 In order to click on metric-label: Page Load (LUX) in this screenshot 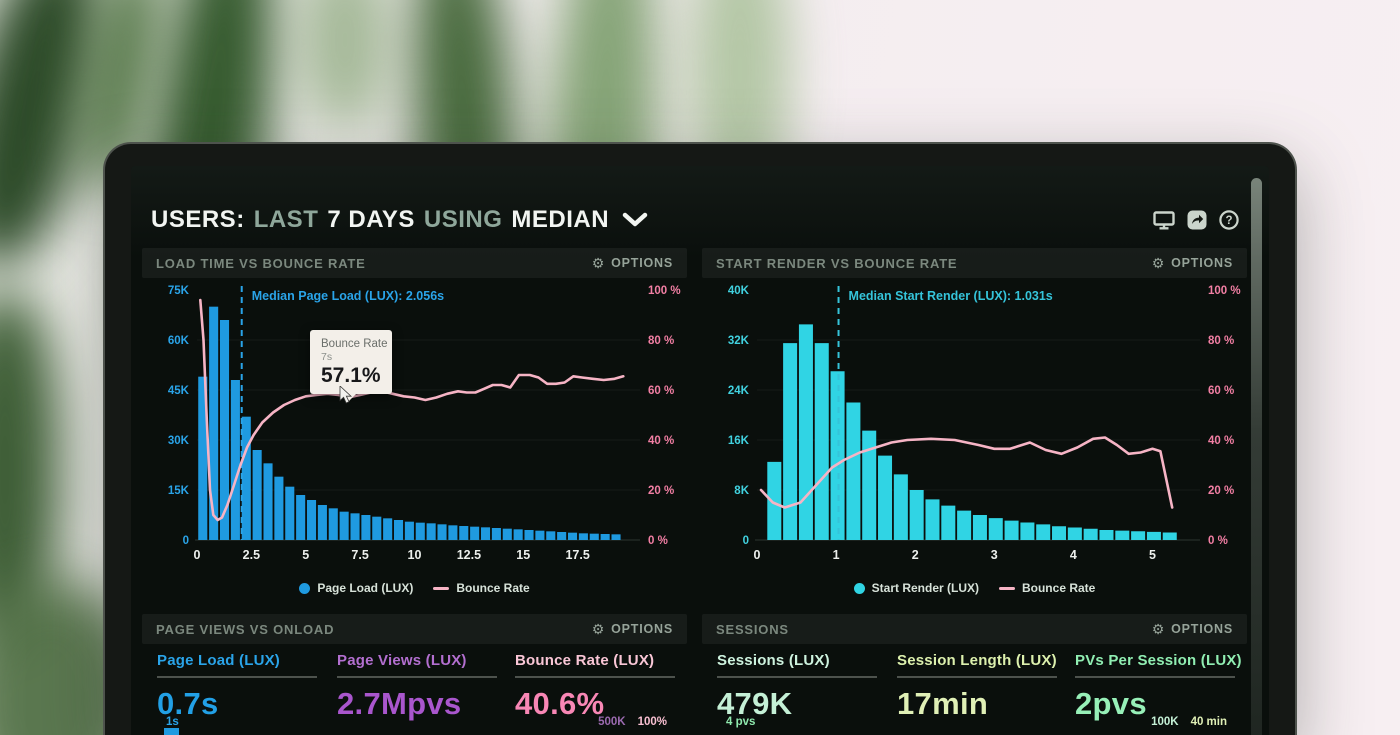, I will do `click(219, 660)`.